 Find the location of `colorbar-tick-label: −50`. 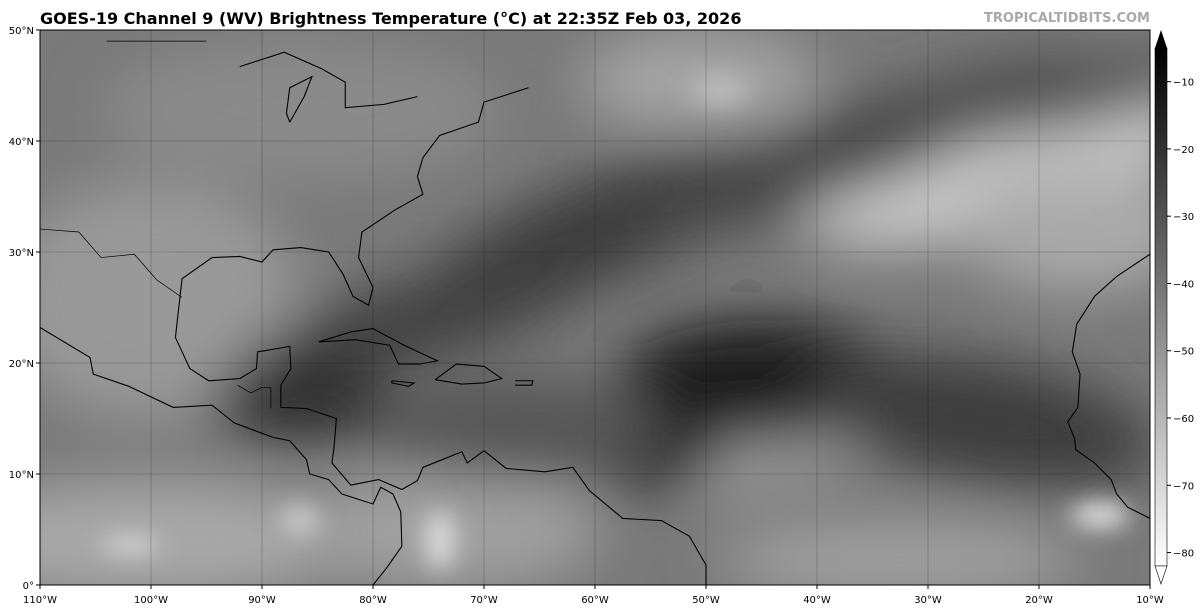

colorbar-tick-label: −50 is located at coordinates (1183, 352).